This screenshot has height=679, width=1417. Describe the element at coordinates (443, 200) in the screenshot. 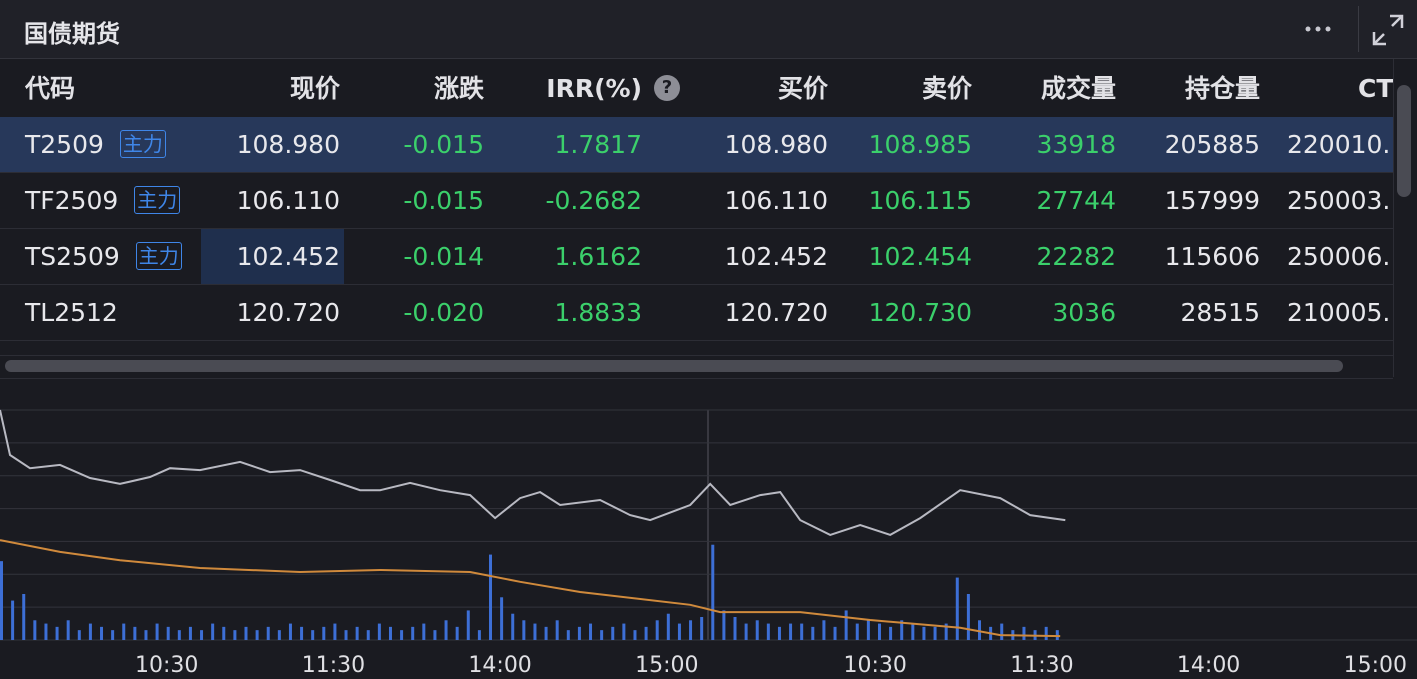

I see `table-cell: -0.015` at that location.